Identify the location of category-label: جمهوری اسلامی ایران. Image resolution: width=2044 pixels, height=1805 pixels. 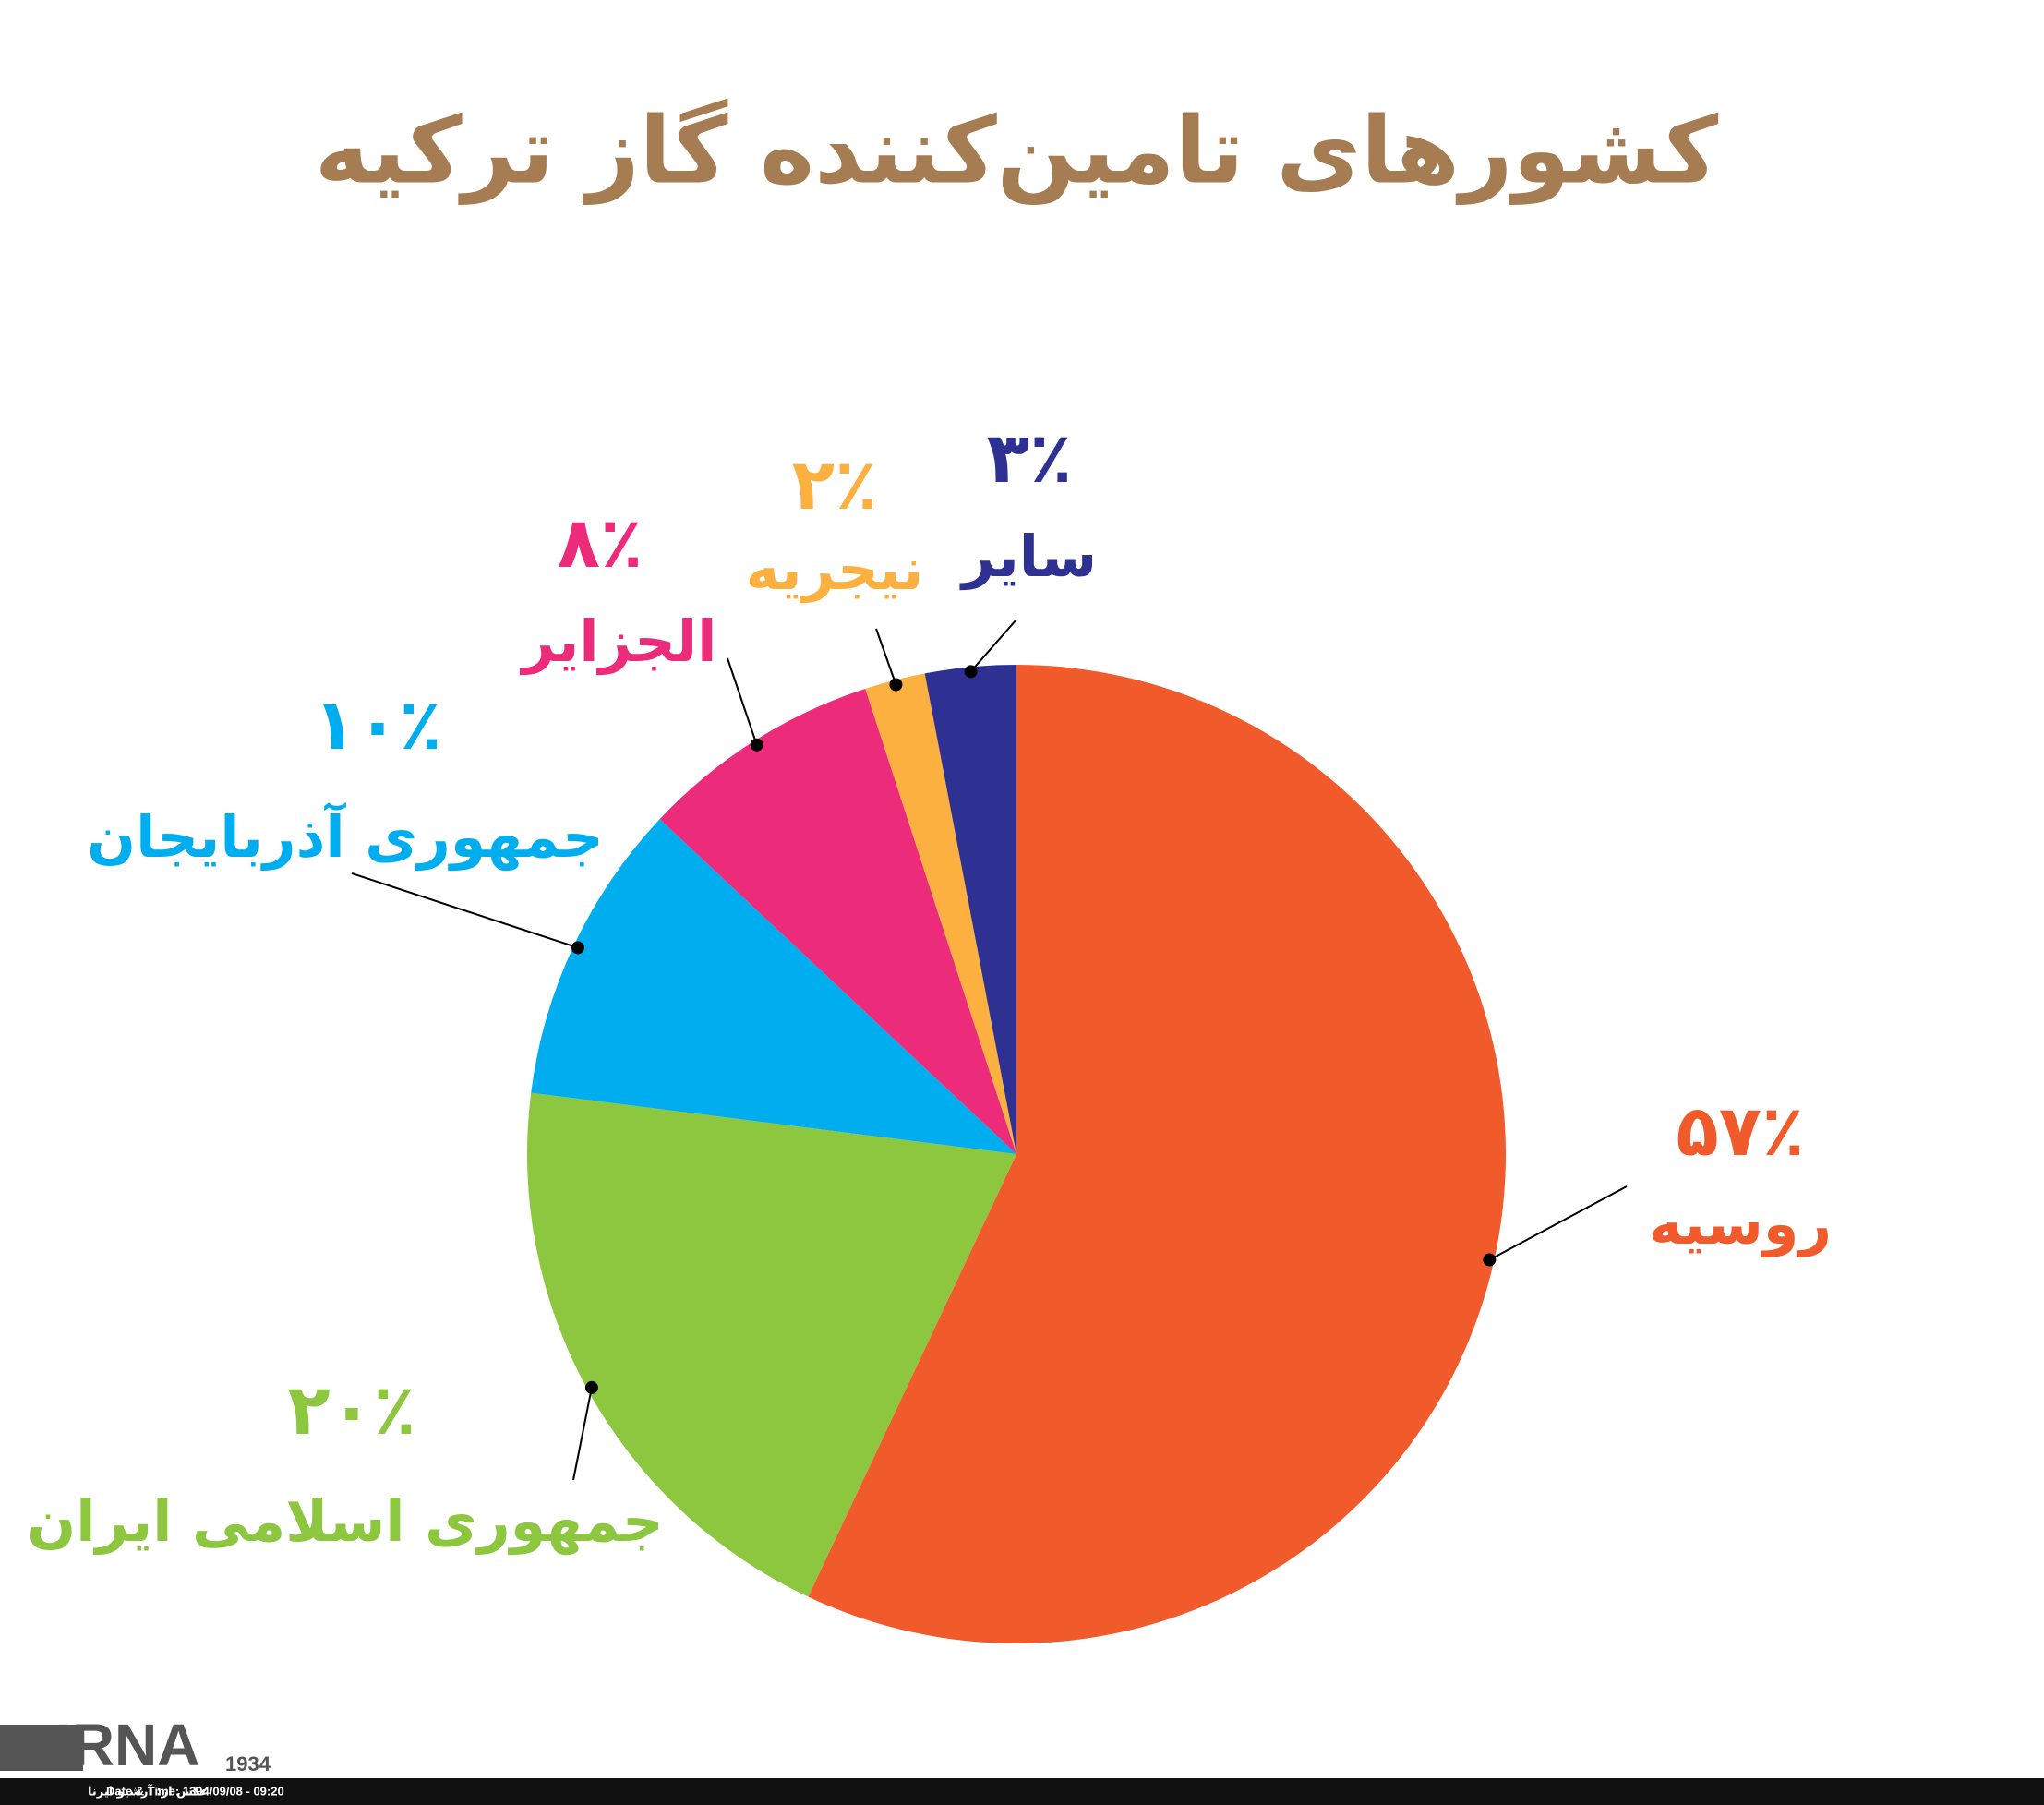
(345, 1521).